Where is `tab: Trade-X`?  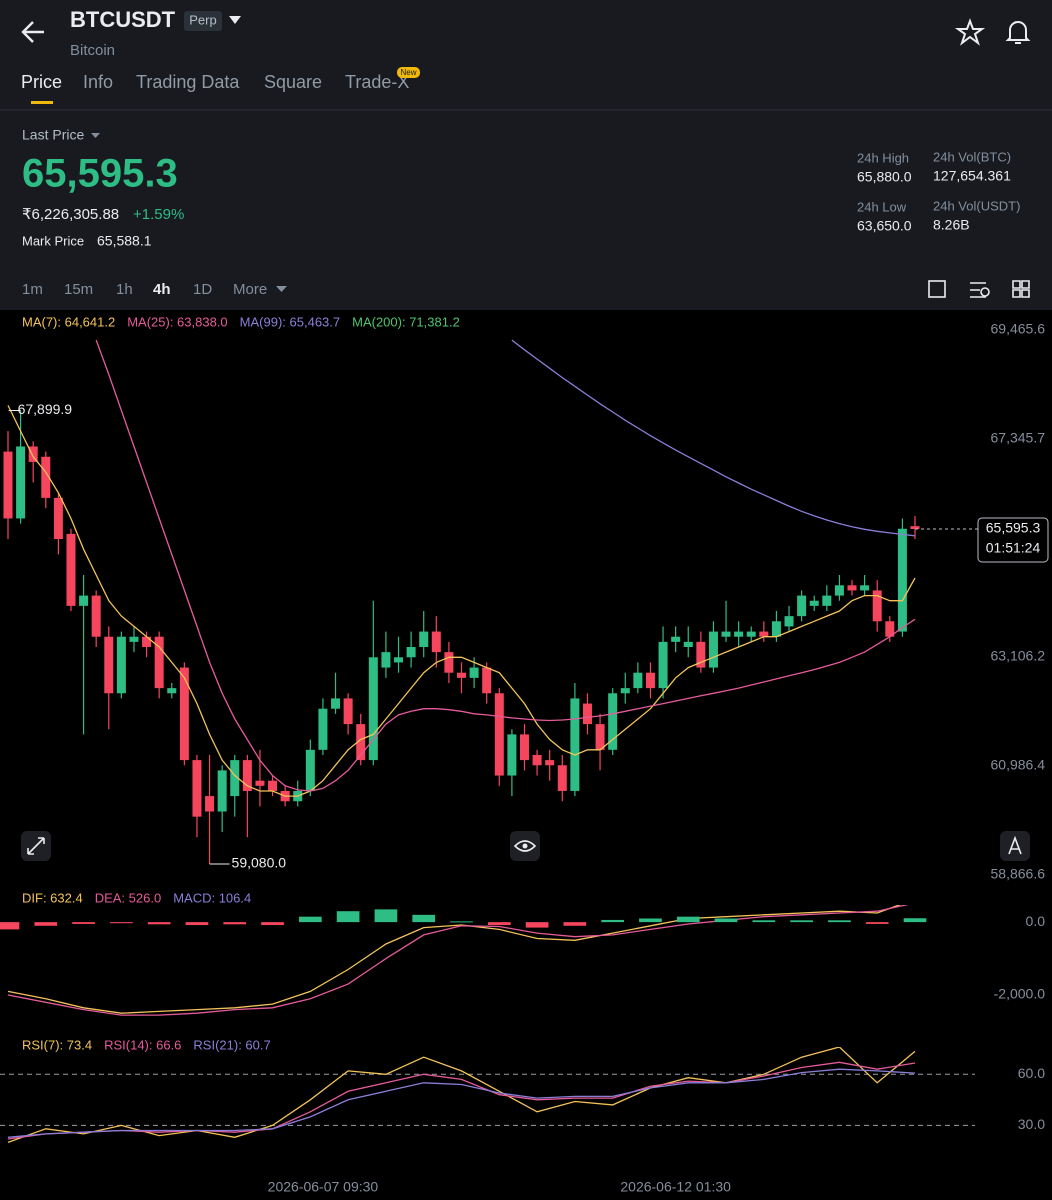
tab: Trade-X is located at coordinates (377, 82).